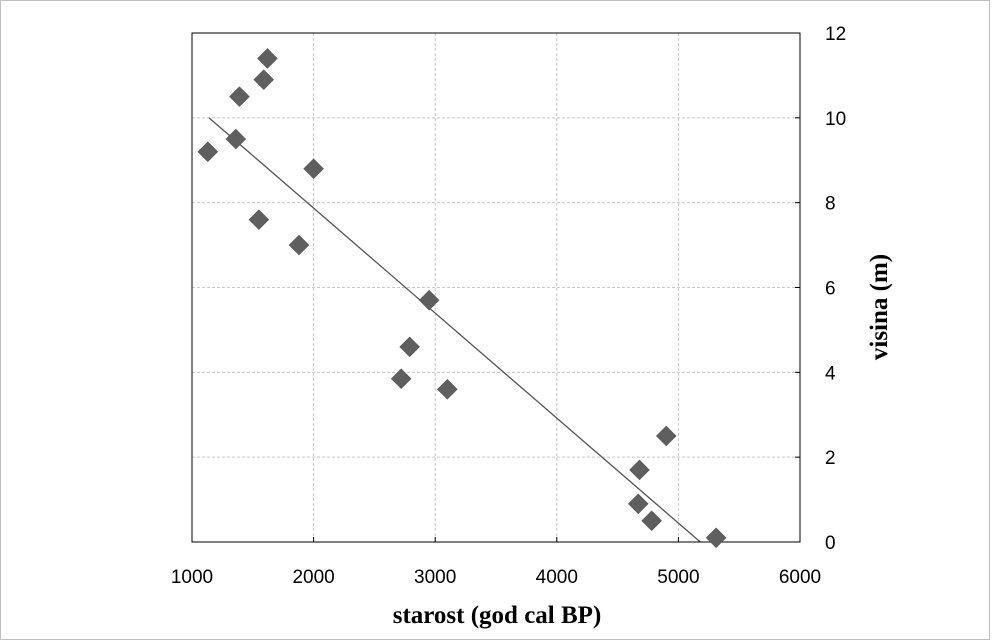  I want to click on y-tick-label: 0, so click(830, 543).